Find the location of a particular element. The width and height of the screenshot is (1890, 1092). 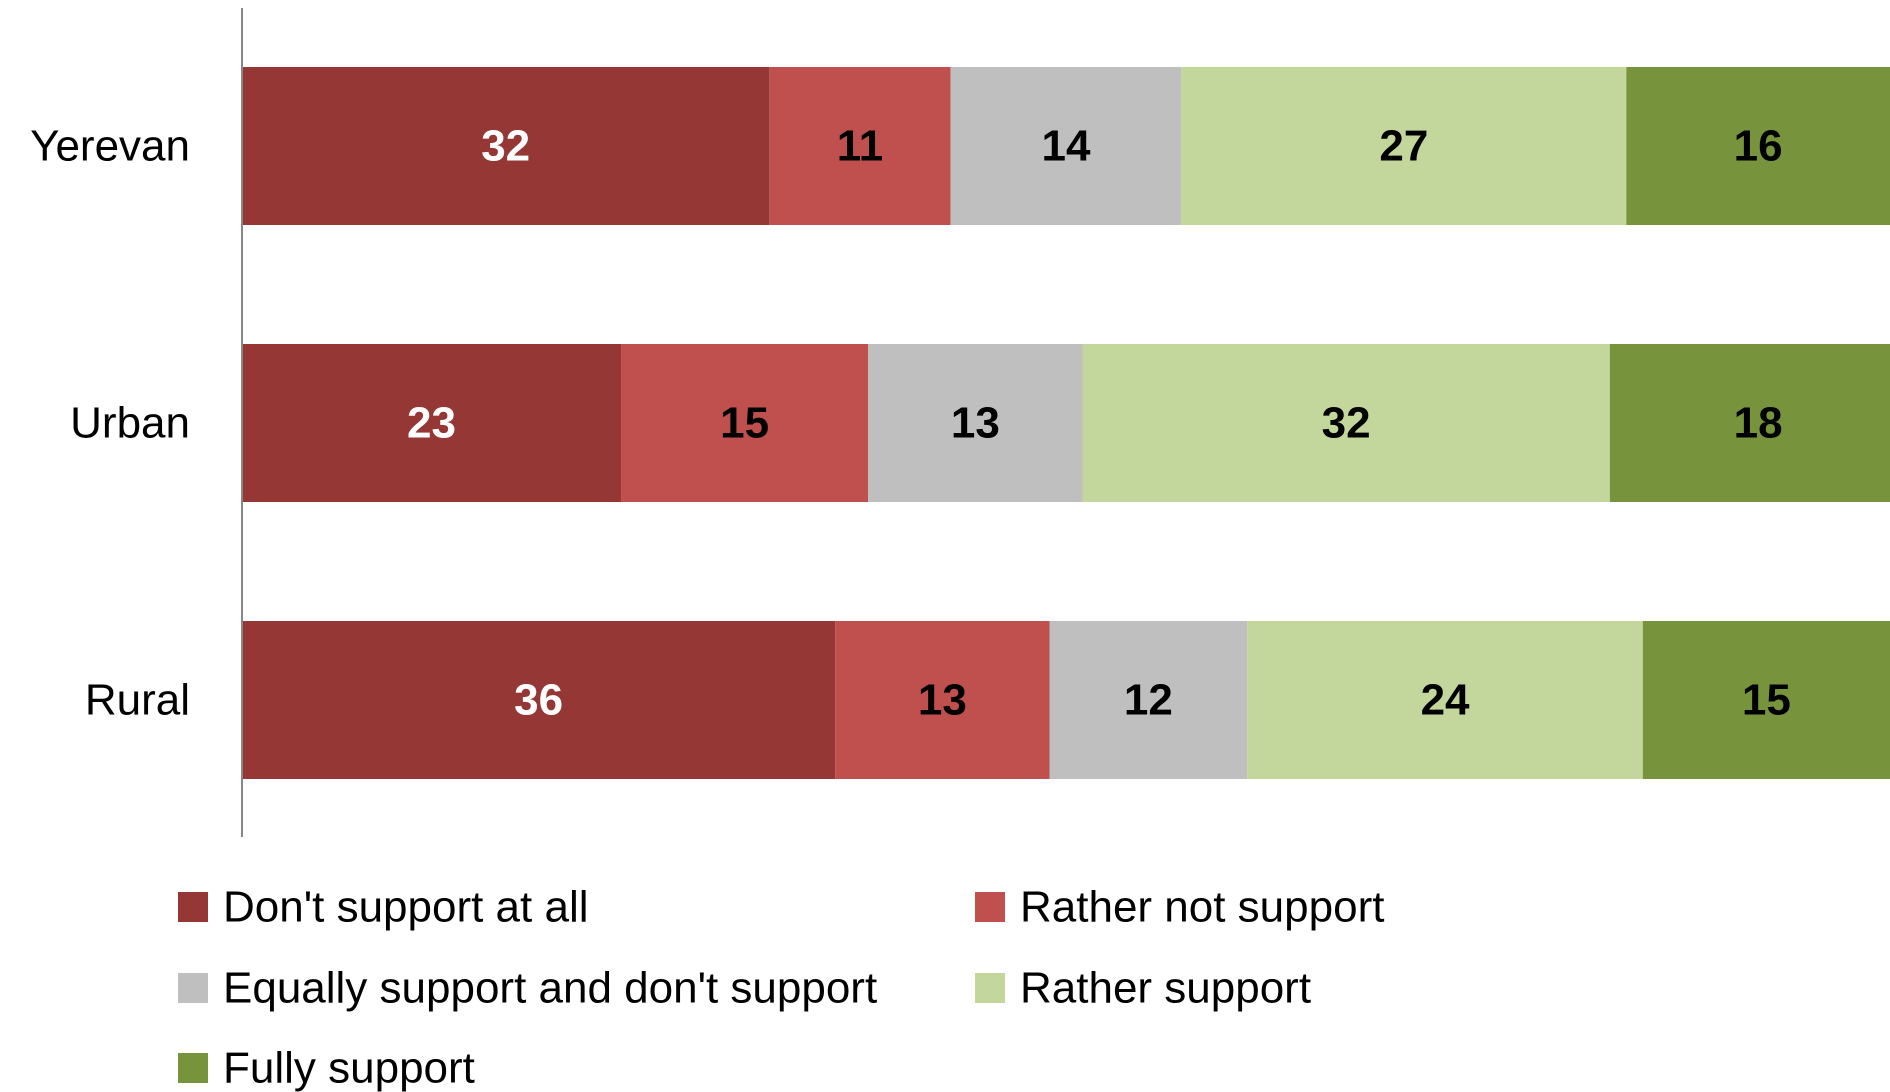

data-label-rural-fully-support: 15 is located at coordinates (1766, 700).